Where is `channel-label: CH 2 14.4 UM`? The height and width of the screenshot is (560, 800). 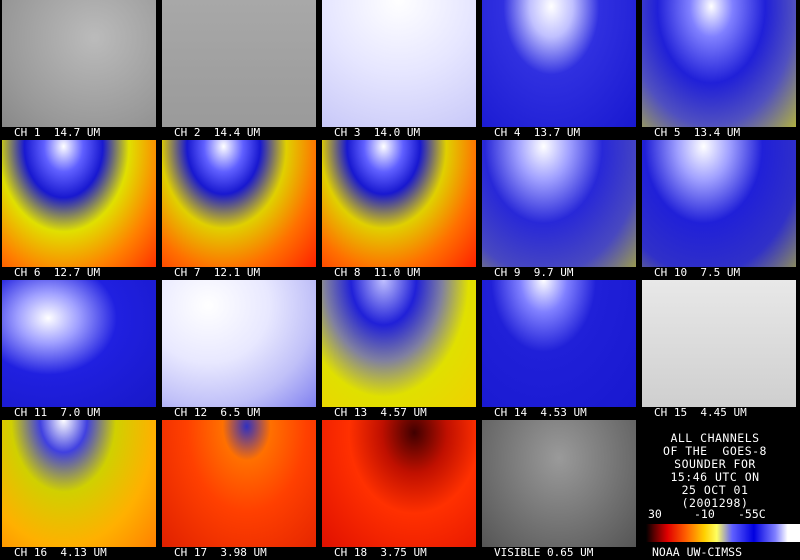 channel-label: CH 2 14.4 UM is located at coordinates (217, 132).